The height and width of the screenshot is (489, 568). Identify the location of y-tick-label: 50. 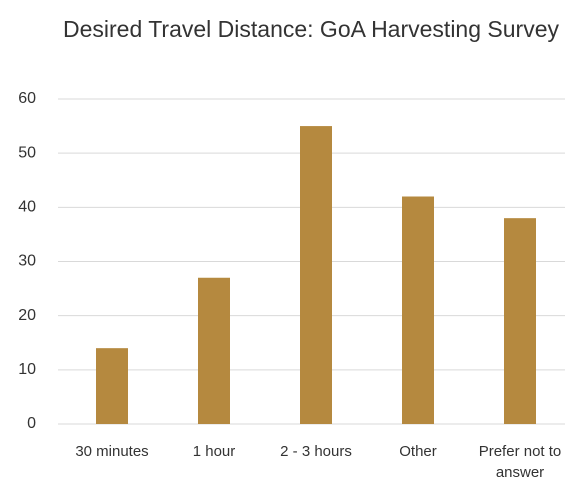
(27, 152).